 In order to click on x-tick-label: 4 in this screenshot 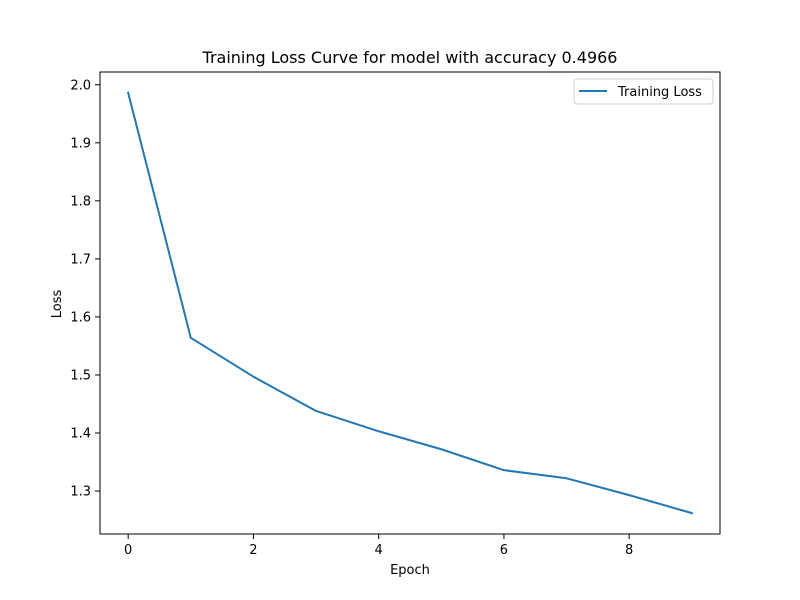, I will do `click(379, 550)`.